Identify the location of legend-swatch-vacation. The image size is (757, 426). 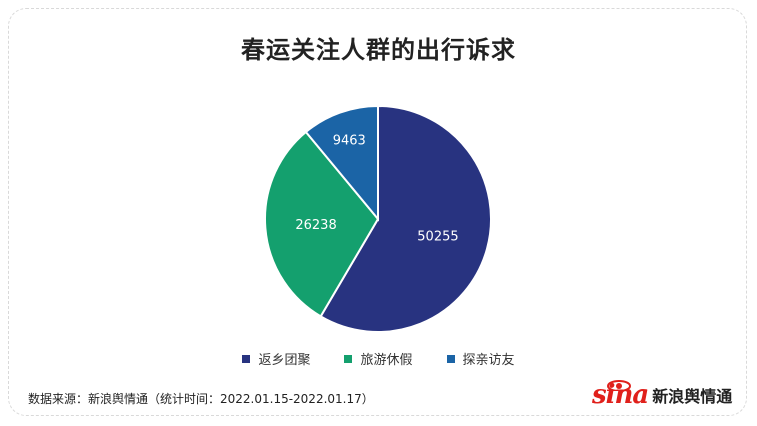
(348, 358).